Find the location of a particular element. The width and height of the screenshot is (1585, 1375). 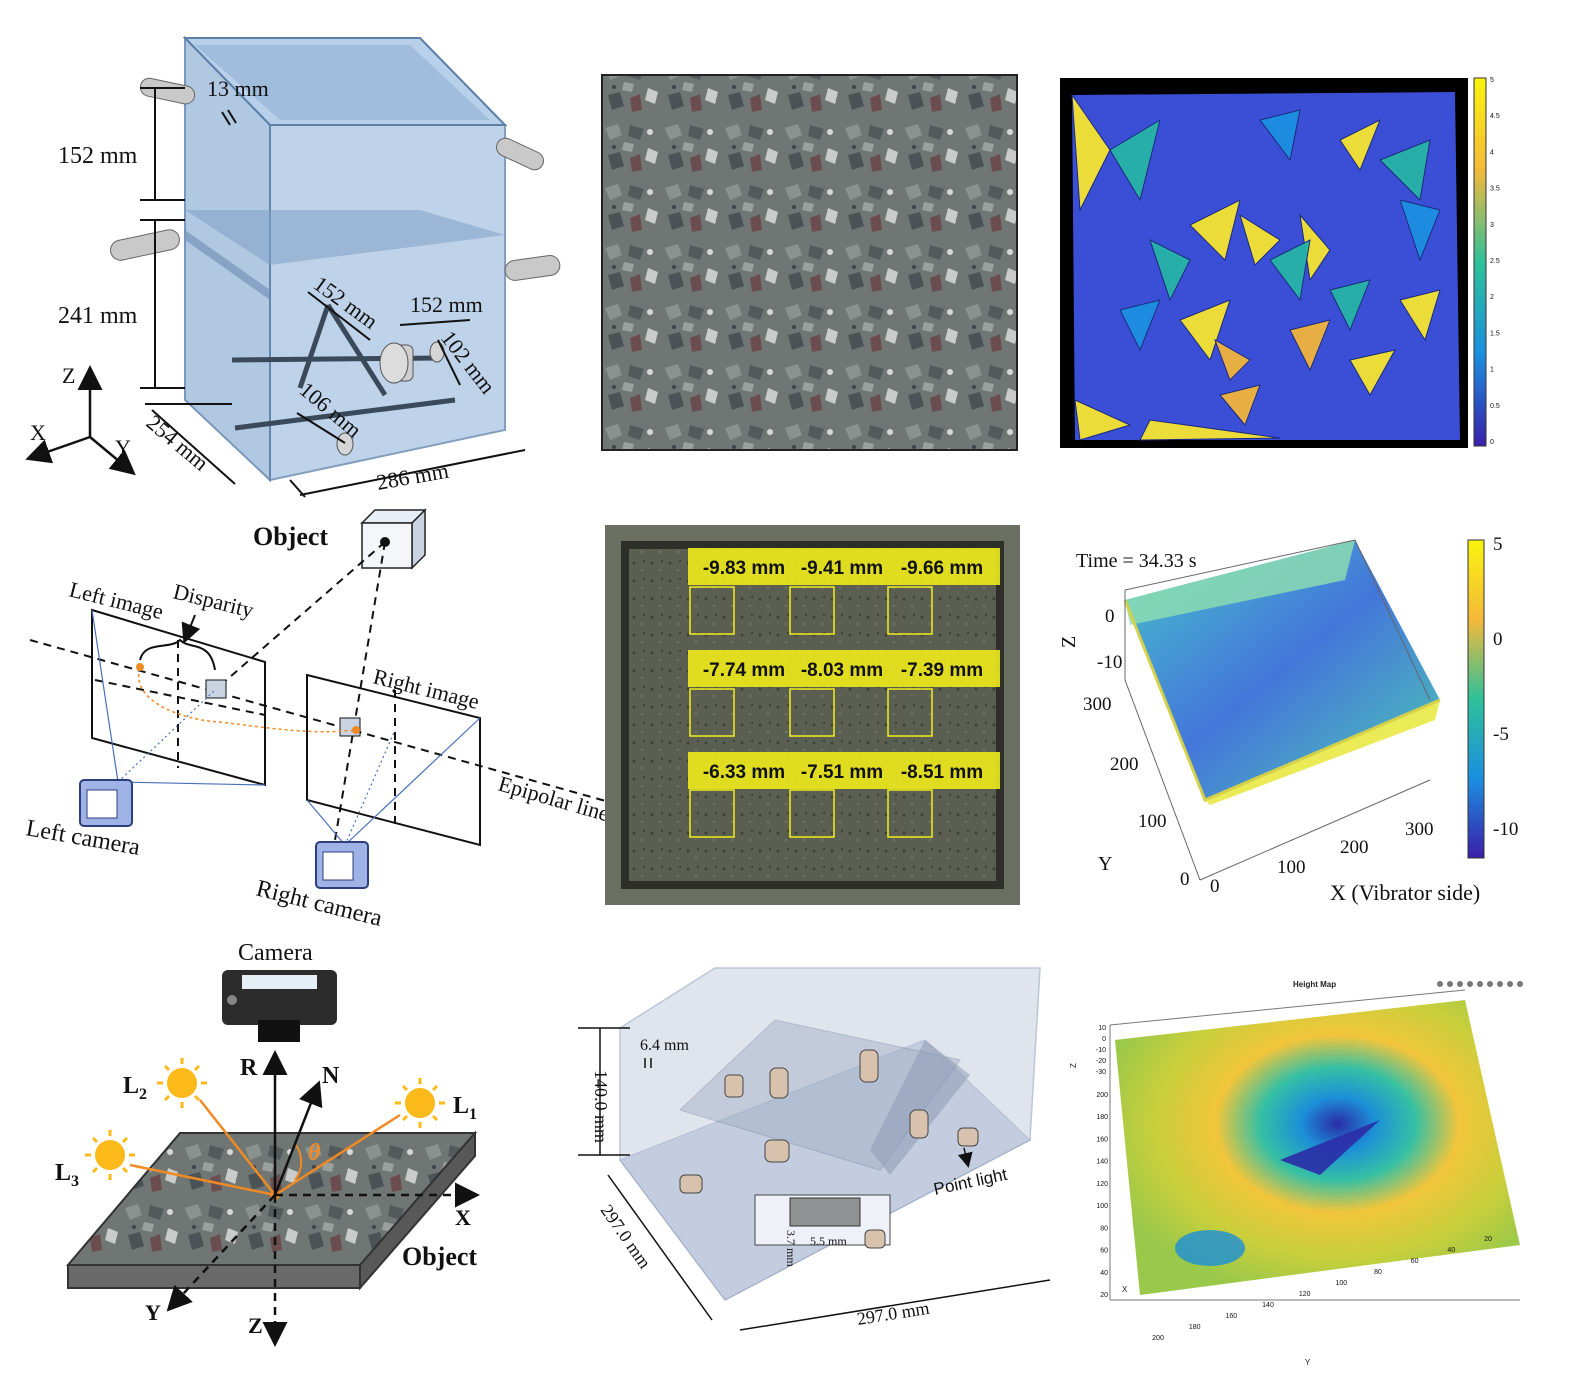

mesh-colorbar-tick: 0 is located at coordinates (1492, 442).